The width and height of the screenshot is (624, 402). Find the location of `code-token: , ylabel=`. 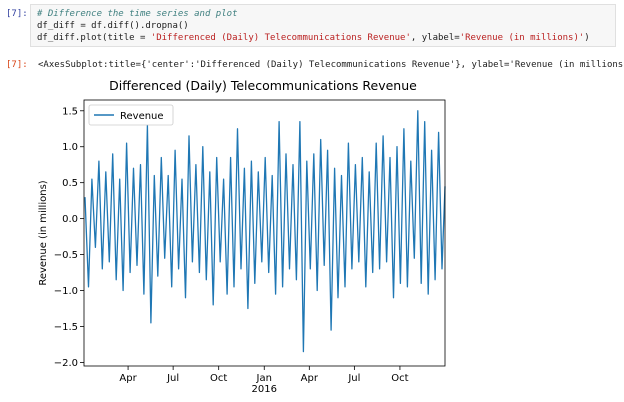

code-token: , ylabel= is located at coordinates (435, 38).